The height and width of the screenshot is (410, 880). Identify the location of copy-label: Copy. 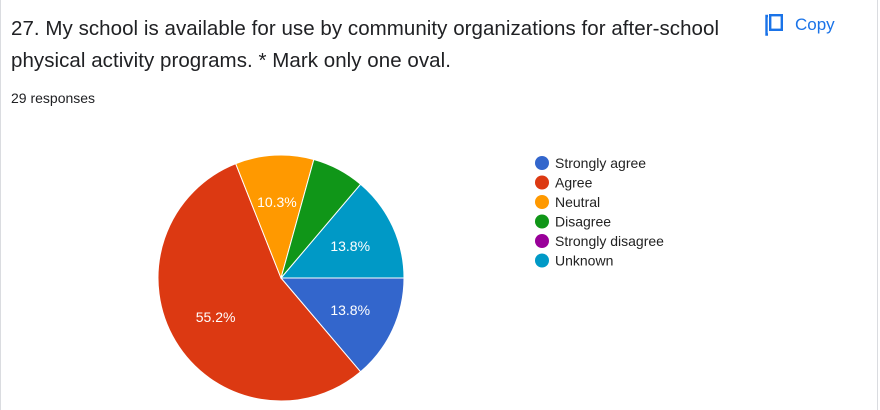
(815, 24).